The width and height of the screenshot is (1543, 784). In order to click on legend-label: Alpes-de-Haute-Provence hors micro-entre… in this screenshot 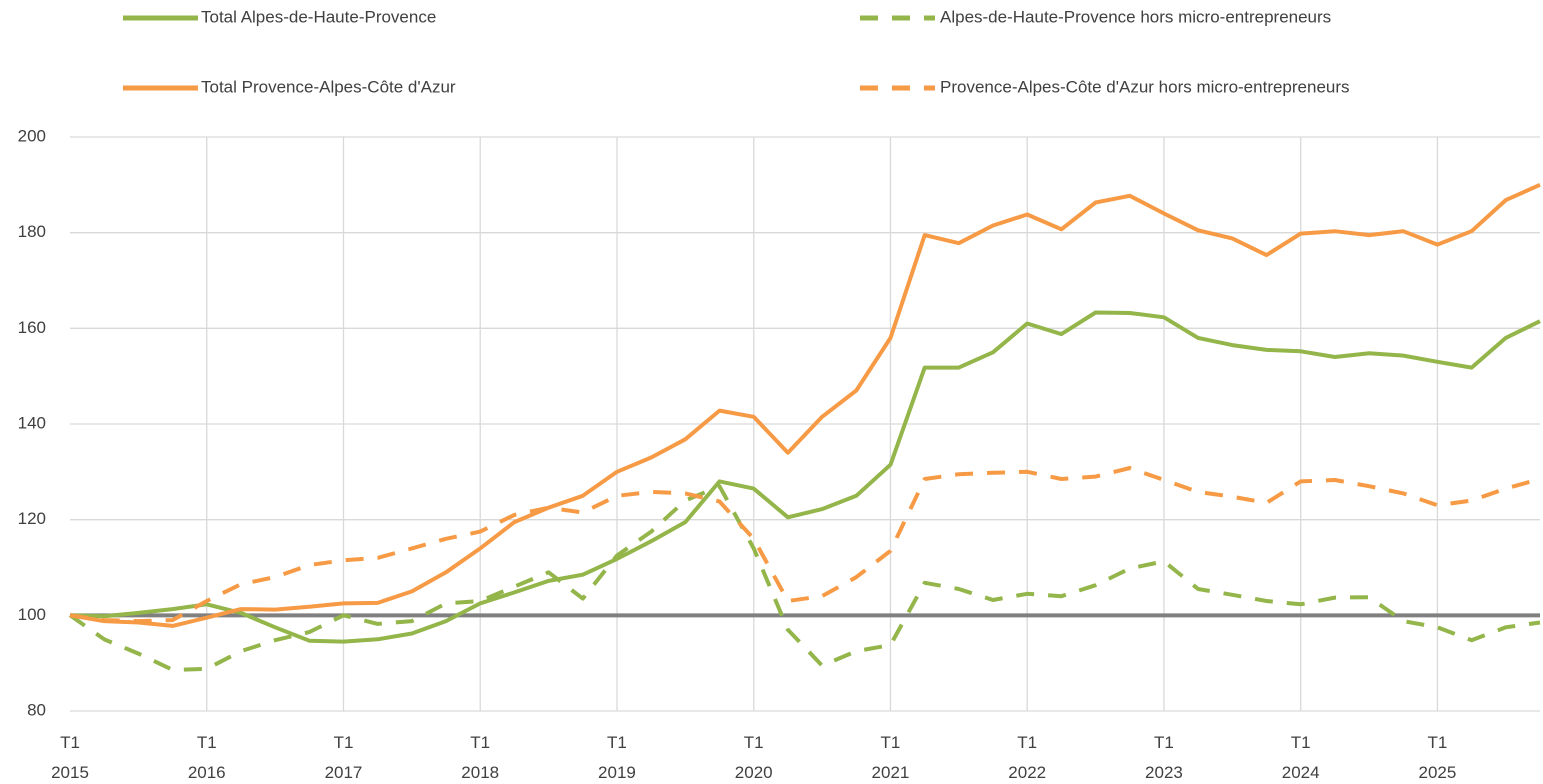, I will do `click(1135, 16)`.